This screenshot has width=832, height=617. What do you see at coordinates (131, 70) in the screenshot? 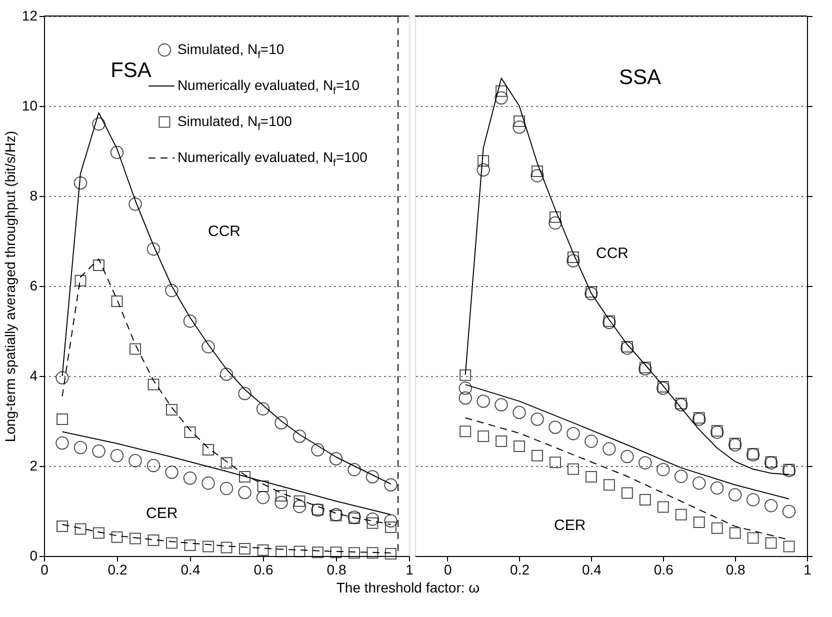
I see `text: FSA` at bounding box center [131, 70].